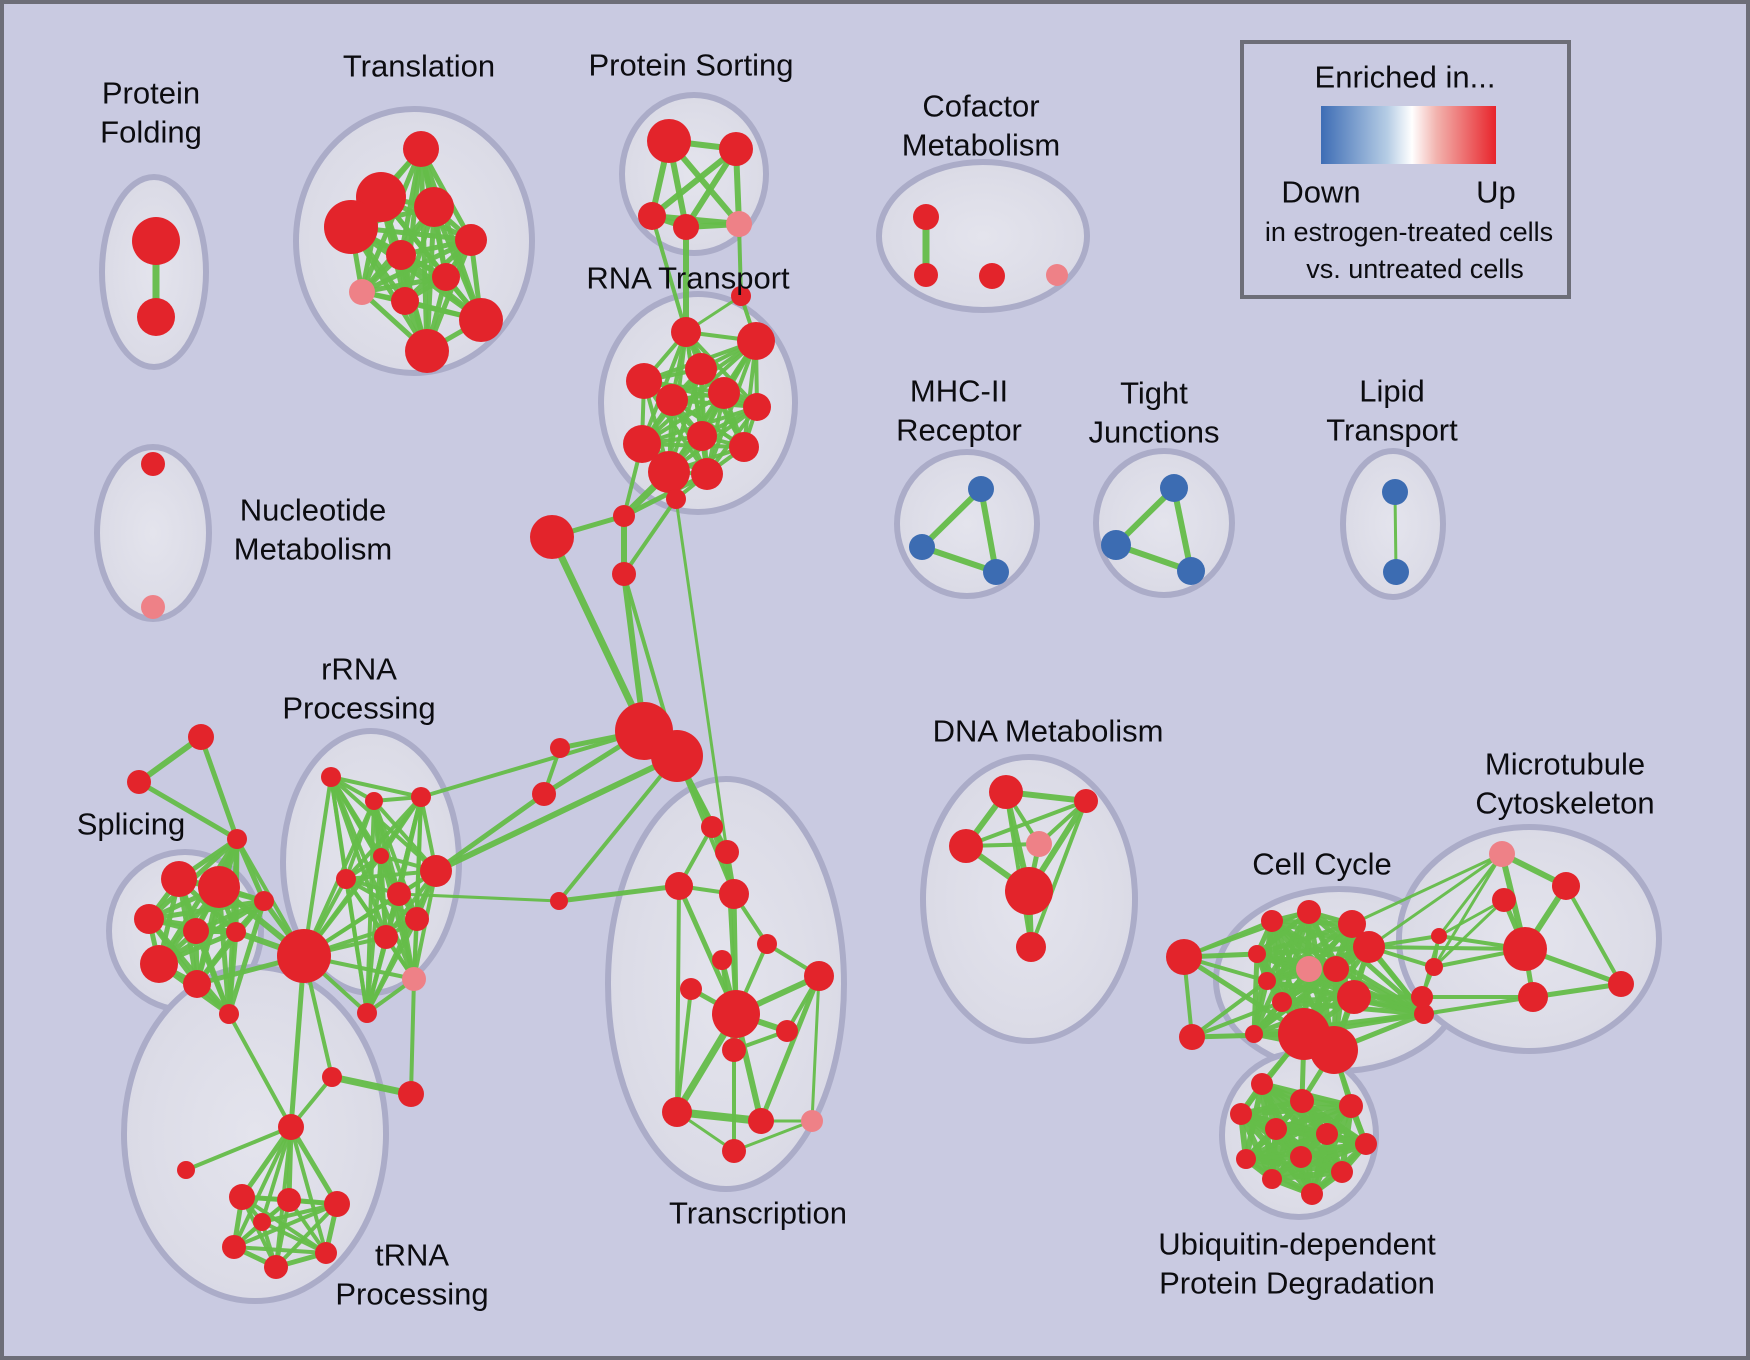 The image size is (1750, 1360). Describe the element at coordinates (156, 241) in the screenshot. I see `node-protein-folding` at that location.